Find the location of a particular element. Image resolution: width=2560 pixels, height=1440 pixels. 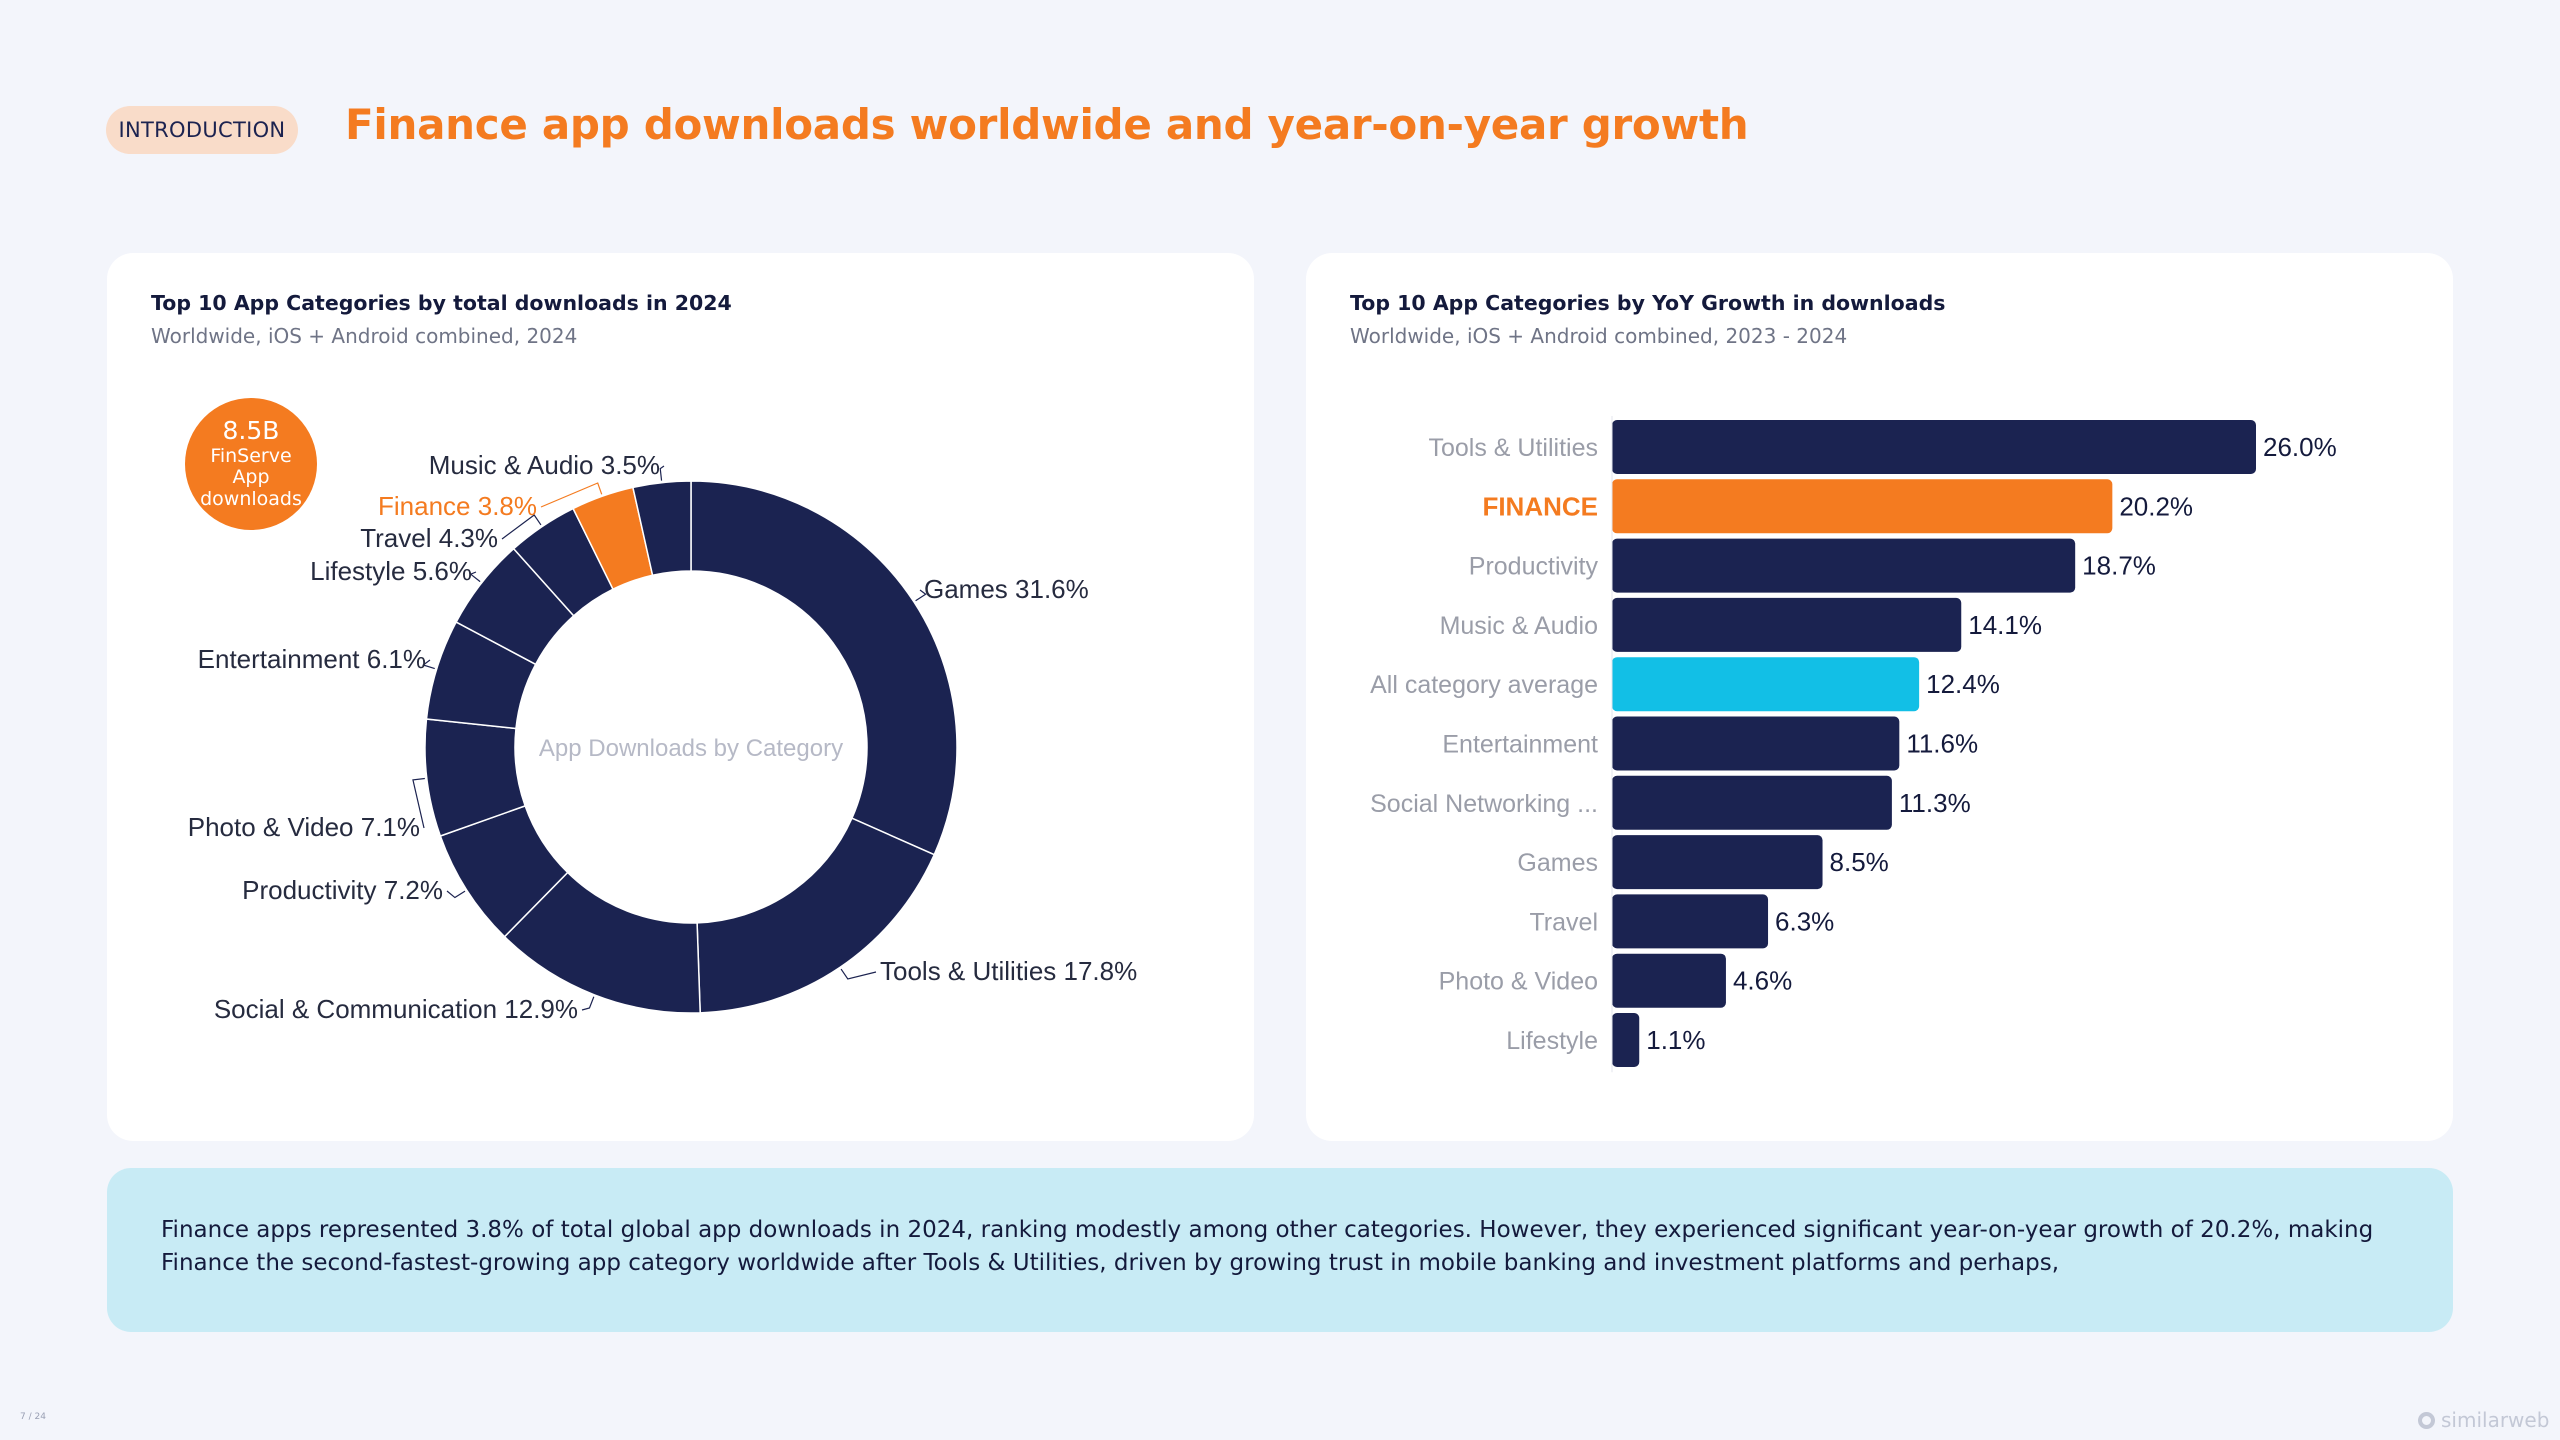

donut-leader-games is located at coordinates (921, 595).